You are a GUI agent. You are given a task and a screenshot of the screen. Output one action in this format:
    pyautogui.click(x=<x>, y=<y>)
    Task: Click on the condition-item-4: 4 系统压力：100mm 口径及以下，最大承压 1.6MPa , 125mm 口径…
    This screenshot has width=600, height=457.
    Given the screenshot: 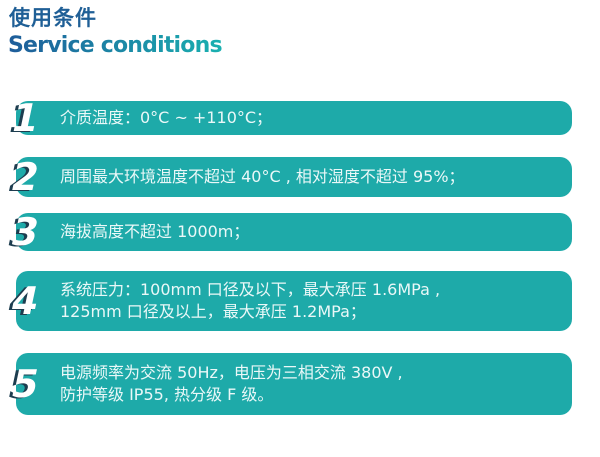 What is the action you would take?
    pyautogui.click(x=289, y=301)
    